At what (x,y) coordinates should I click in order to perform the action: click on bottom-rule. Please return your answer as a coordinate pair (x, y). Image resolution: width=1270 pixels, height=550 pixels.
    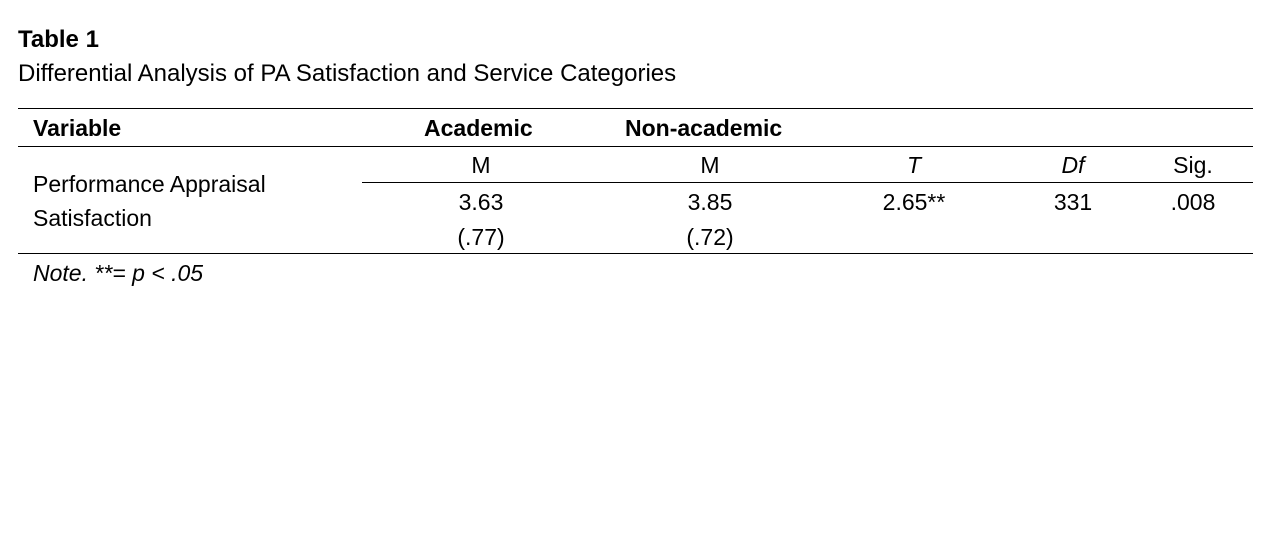
    Looking at the image, I should click on (635, 253).